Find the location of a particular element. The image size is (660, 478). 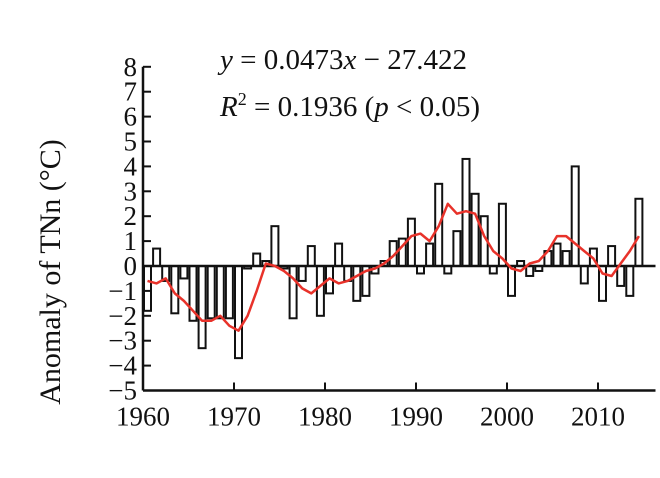

y-tick-label--4: −4 is located at coordinates (122, 366).